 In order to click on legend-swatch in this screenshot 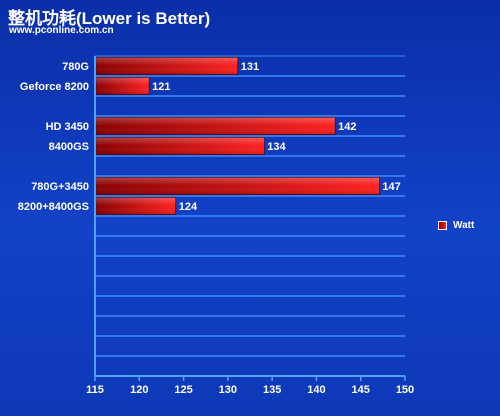, I will do `click(442, 225)`.